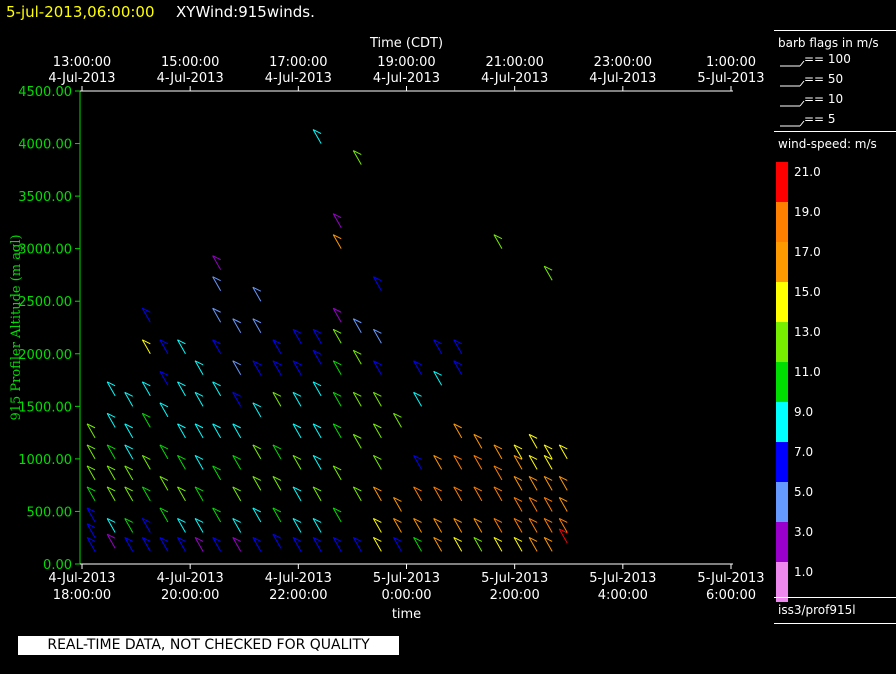 The height and width of the screenshot is (674, 896). Describe the element at coordinates (45, 92) in the screenshot. I see `y-tick-label: 4500.00` at that location.